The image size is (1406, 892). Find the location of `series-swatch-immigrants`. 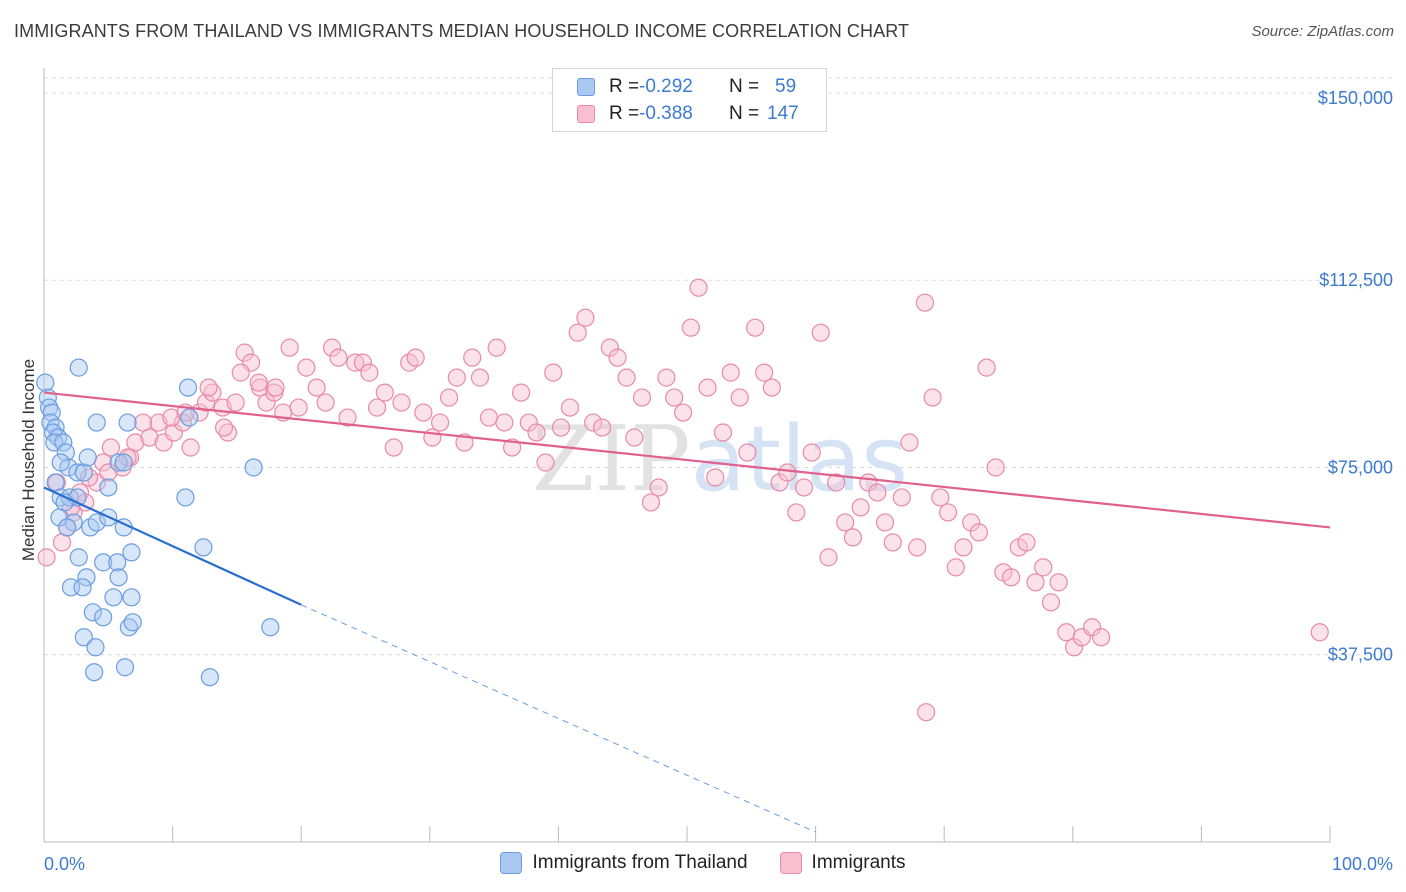

series-swatch-immigrants is located at coordinates (790, 863).